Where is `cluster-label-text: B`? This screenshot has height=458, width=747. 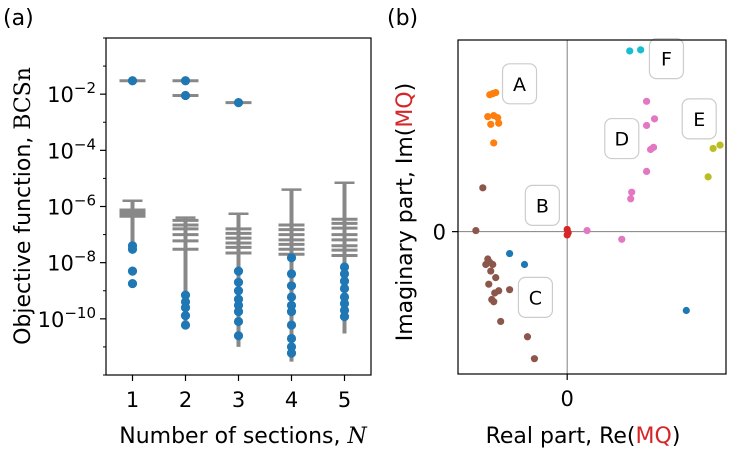
cluster-label-text: B is located at coordinates (542, 206).